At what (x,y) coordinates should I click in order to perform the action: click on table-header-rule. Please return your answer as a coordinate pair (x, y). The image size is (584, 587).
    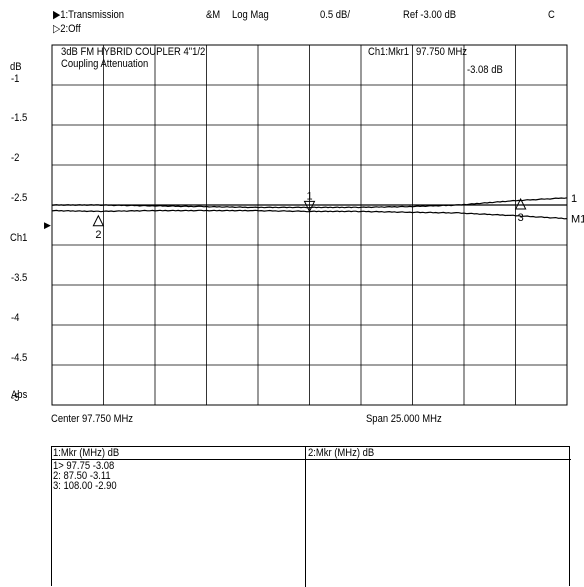
    Looking at the image, I should click on (311, 459).